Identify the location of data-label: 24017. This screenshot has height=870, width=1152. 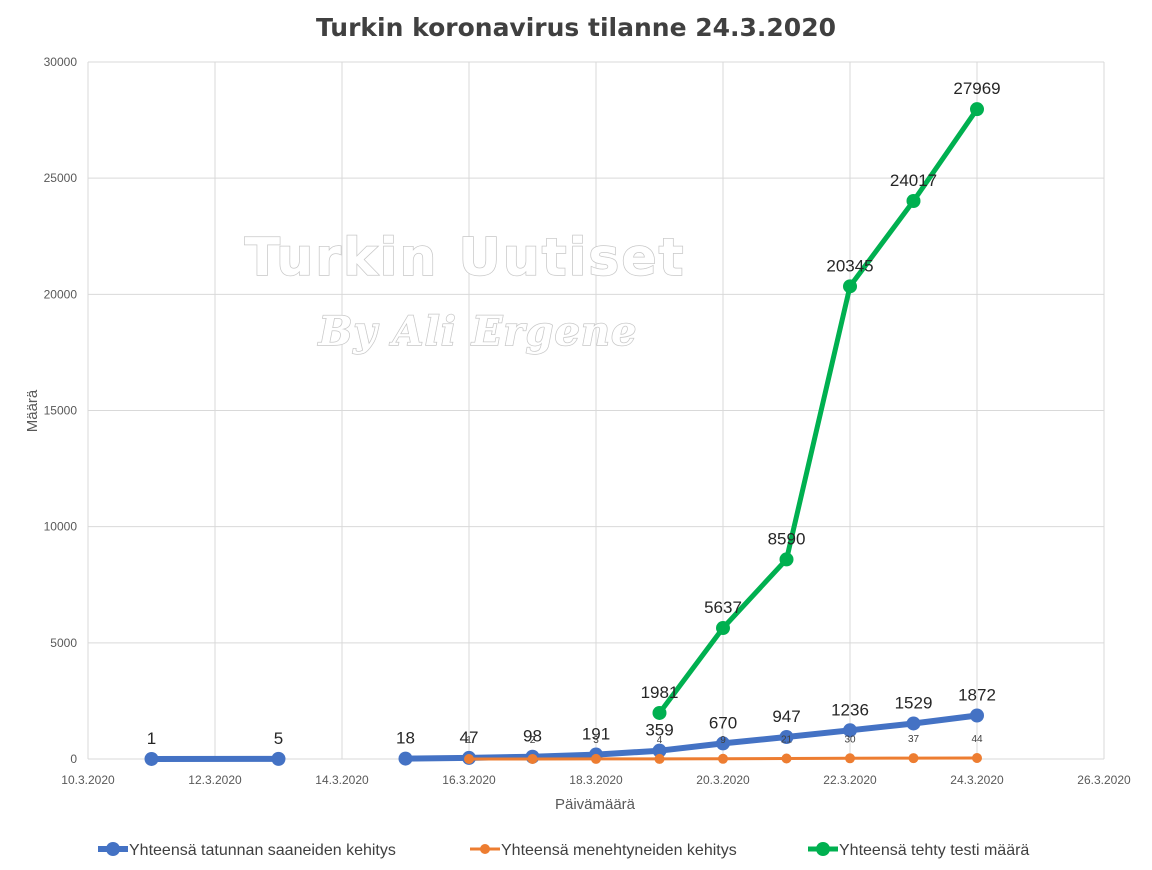
(913, 180).